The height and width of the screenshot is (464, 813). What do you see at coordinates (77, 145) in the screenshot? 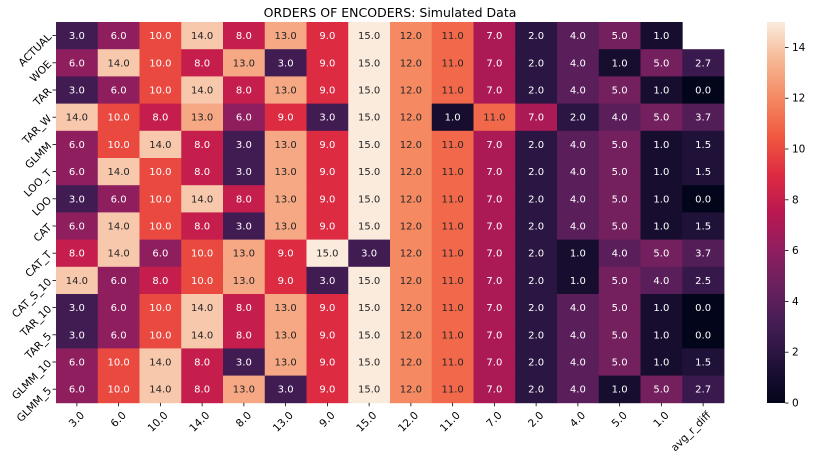
I see `cell-value-label: 6.0` at bounding box center [77, 145].